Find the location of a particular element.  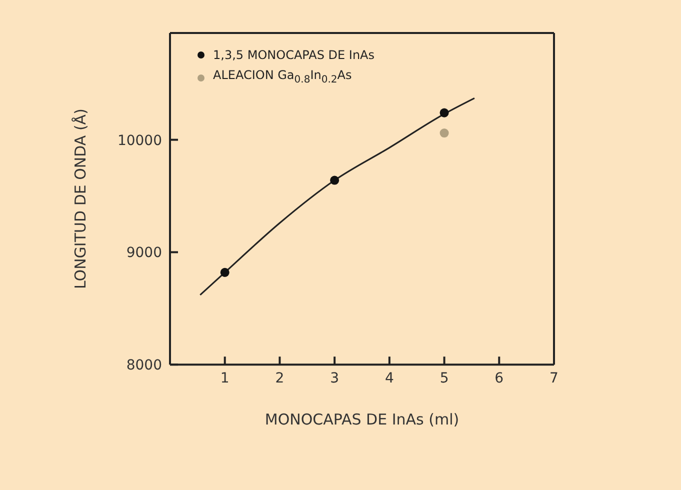

x-tick-label: 1 is located at coordinates (225, 378).